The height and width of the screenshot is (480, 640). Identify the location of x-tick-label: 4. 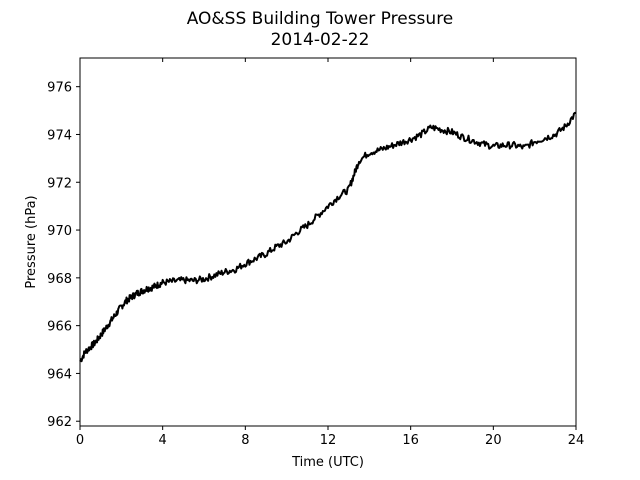
(163, 440).